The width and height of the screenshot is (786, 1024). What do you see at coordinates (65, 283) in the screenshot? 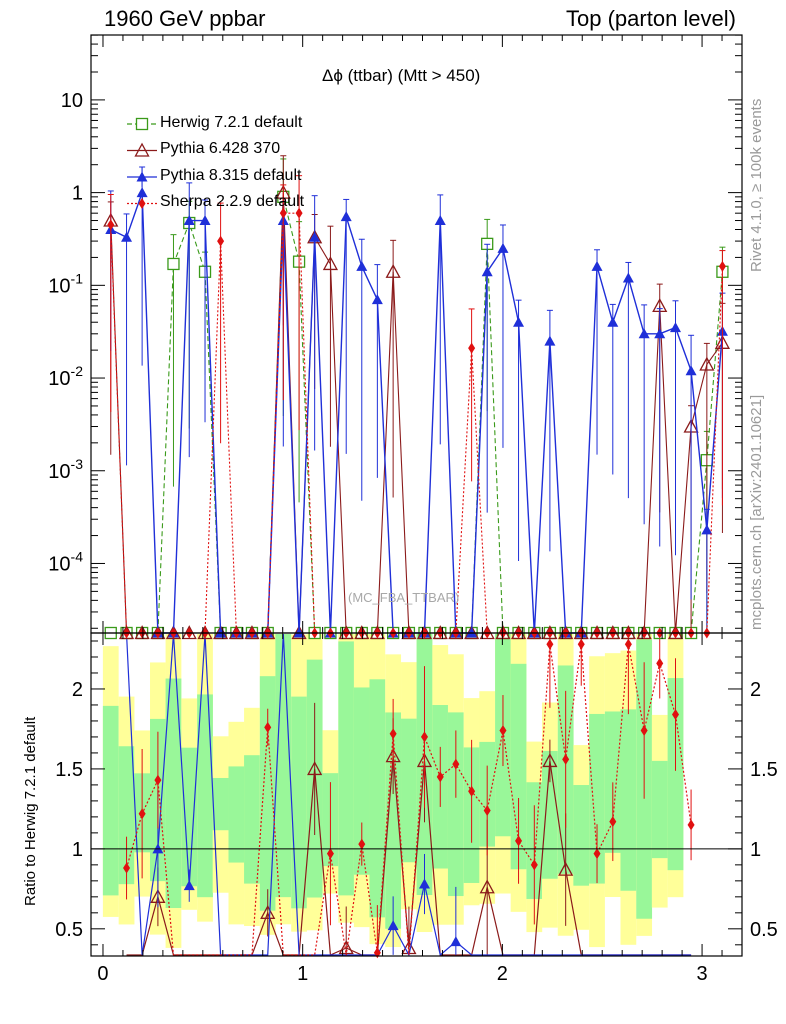
I see `y-tick-label: 10⁻¹` at bounding box center [65, 283].